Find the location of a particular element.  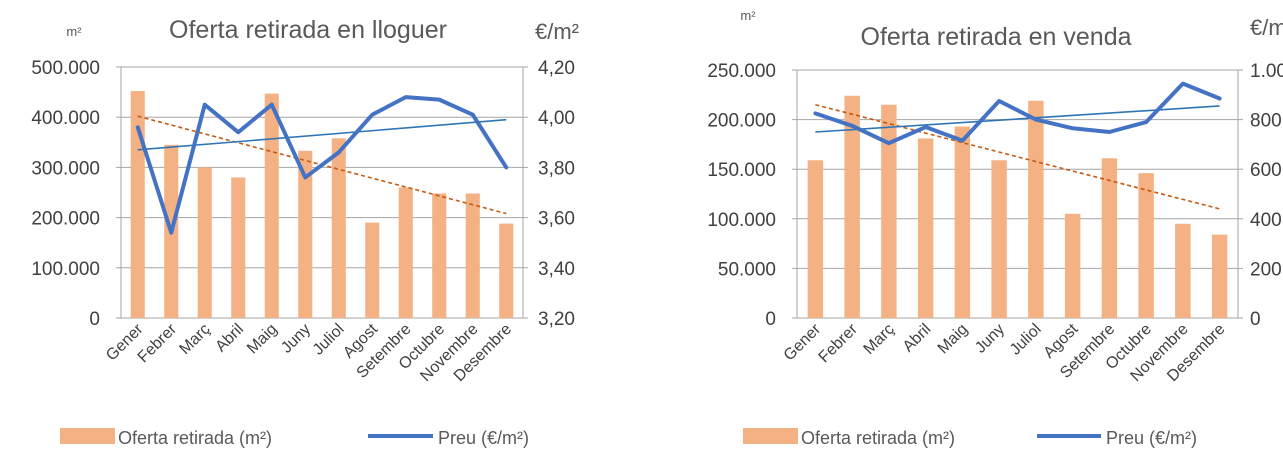

right-tick-label: 3,60 is located at coordinates (556, 219).